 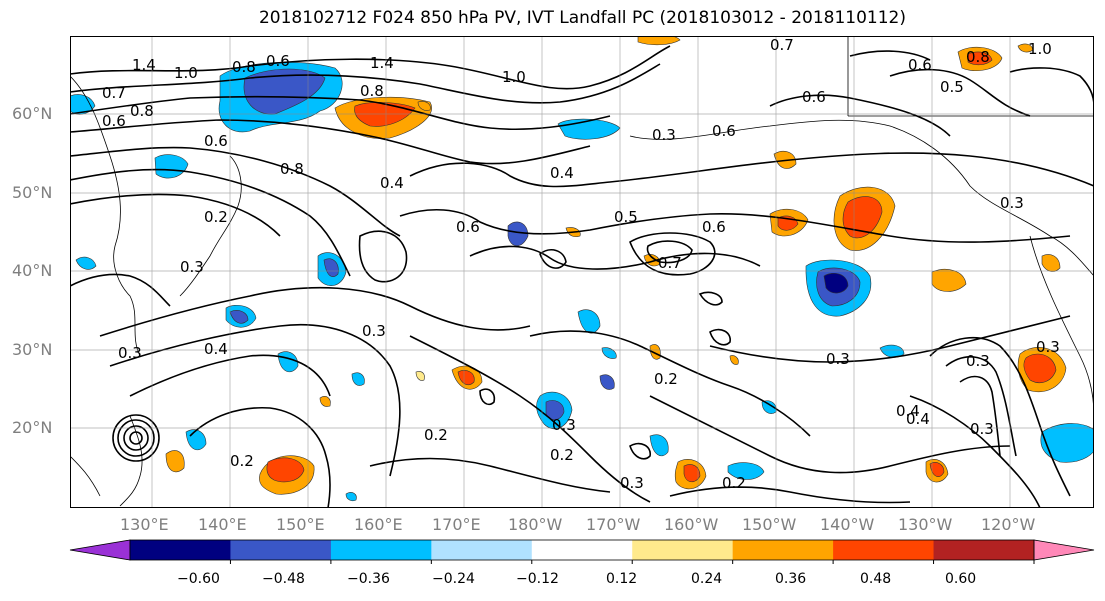 I want to click on colorbar-tick-label: 0.48, so click(x=876, y=579).